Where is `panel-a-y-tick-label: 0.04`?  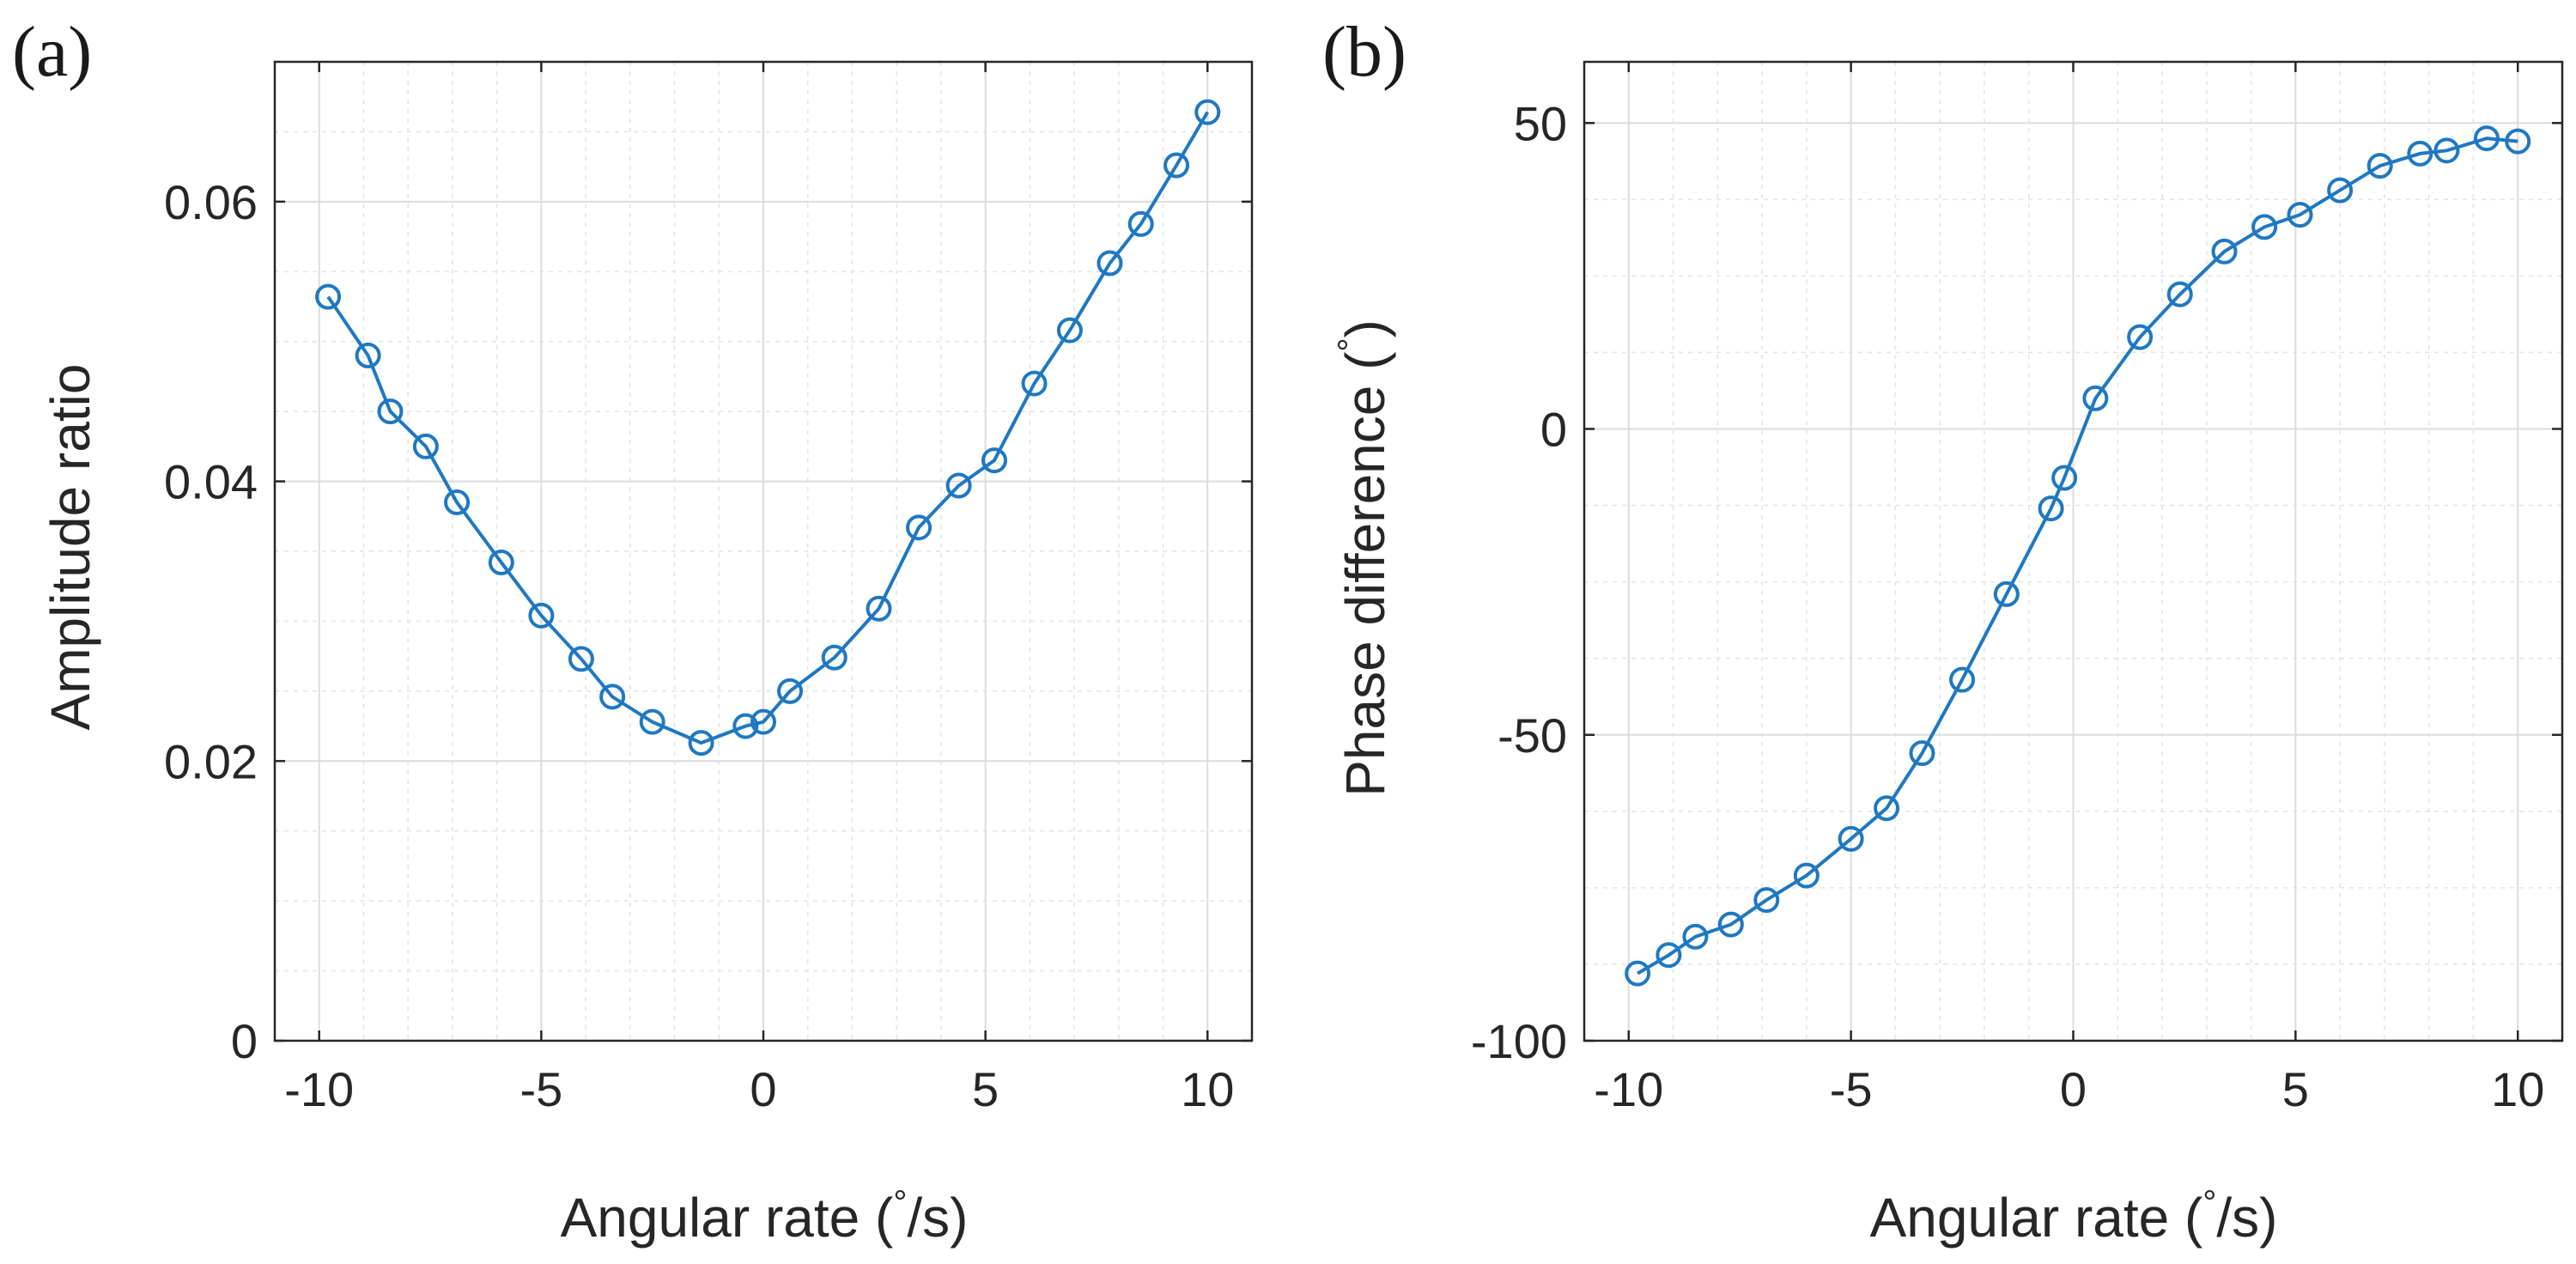 panel-a-y-tick-label: 0.04 is located at coordinates (211, 482).